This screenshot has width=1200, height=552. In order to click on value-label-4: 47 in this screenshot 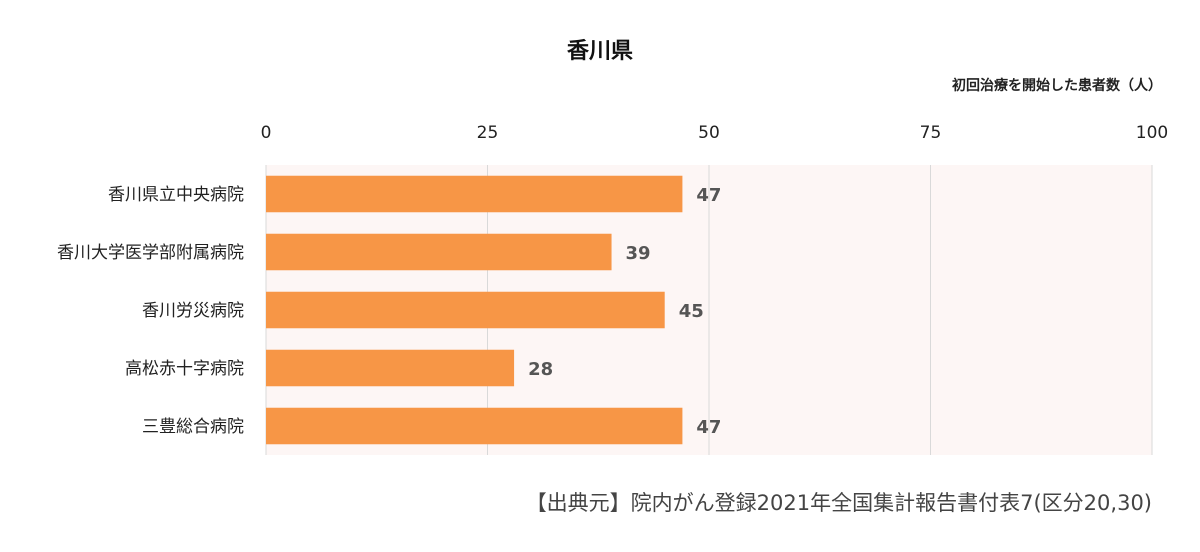, I will do `click(708, 427)`.